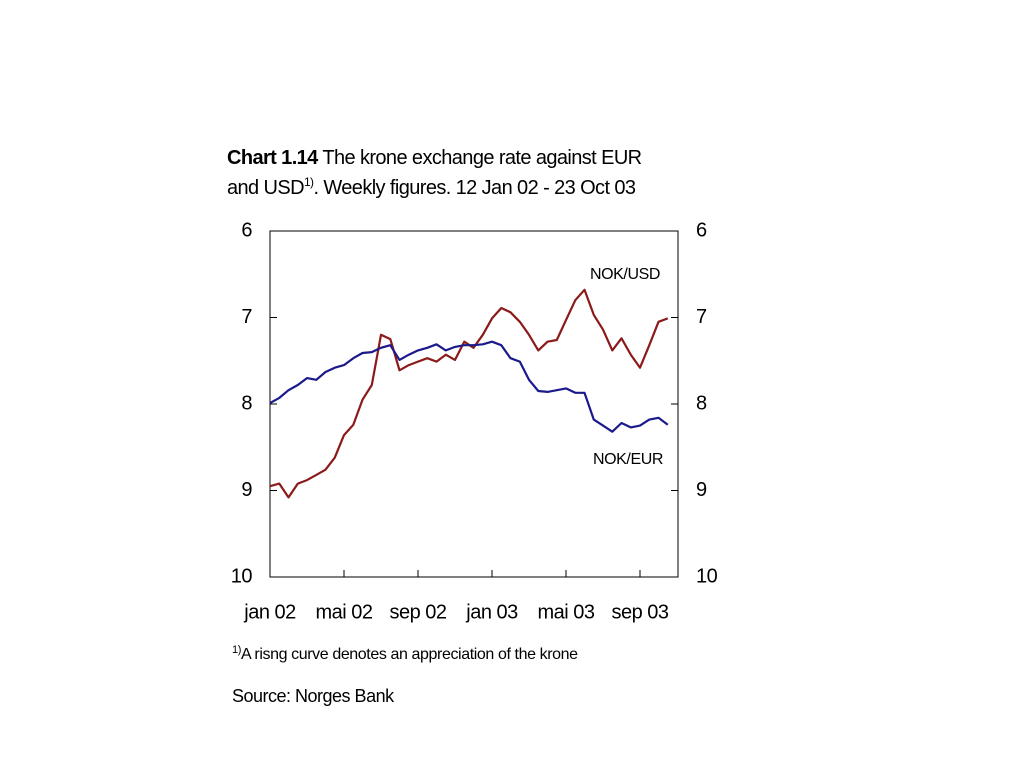 The height and width of the screenshot is (768, 1024). What do you see at coordinates (707, 576) in the screenshot?
I see `y2-tick-label: 10` at bounding box center [707, 576].